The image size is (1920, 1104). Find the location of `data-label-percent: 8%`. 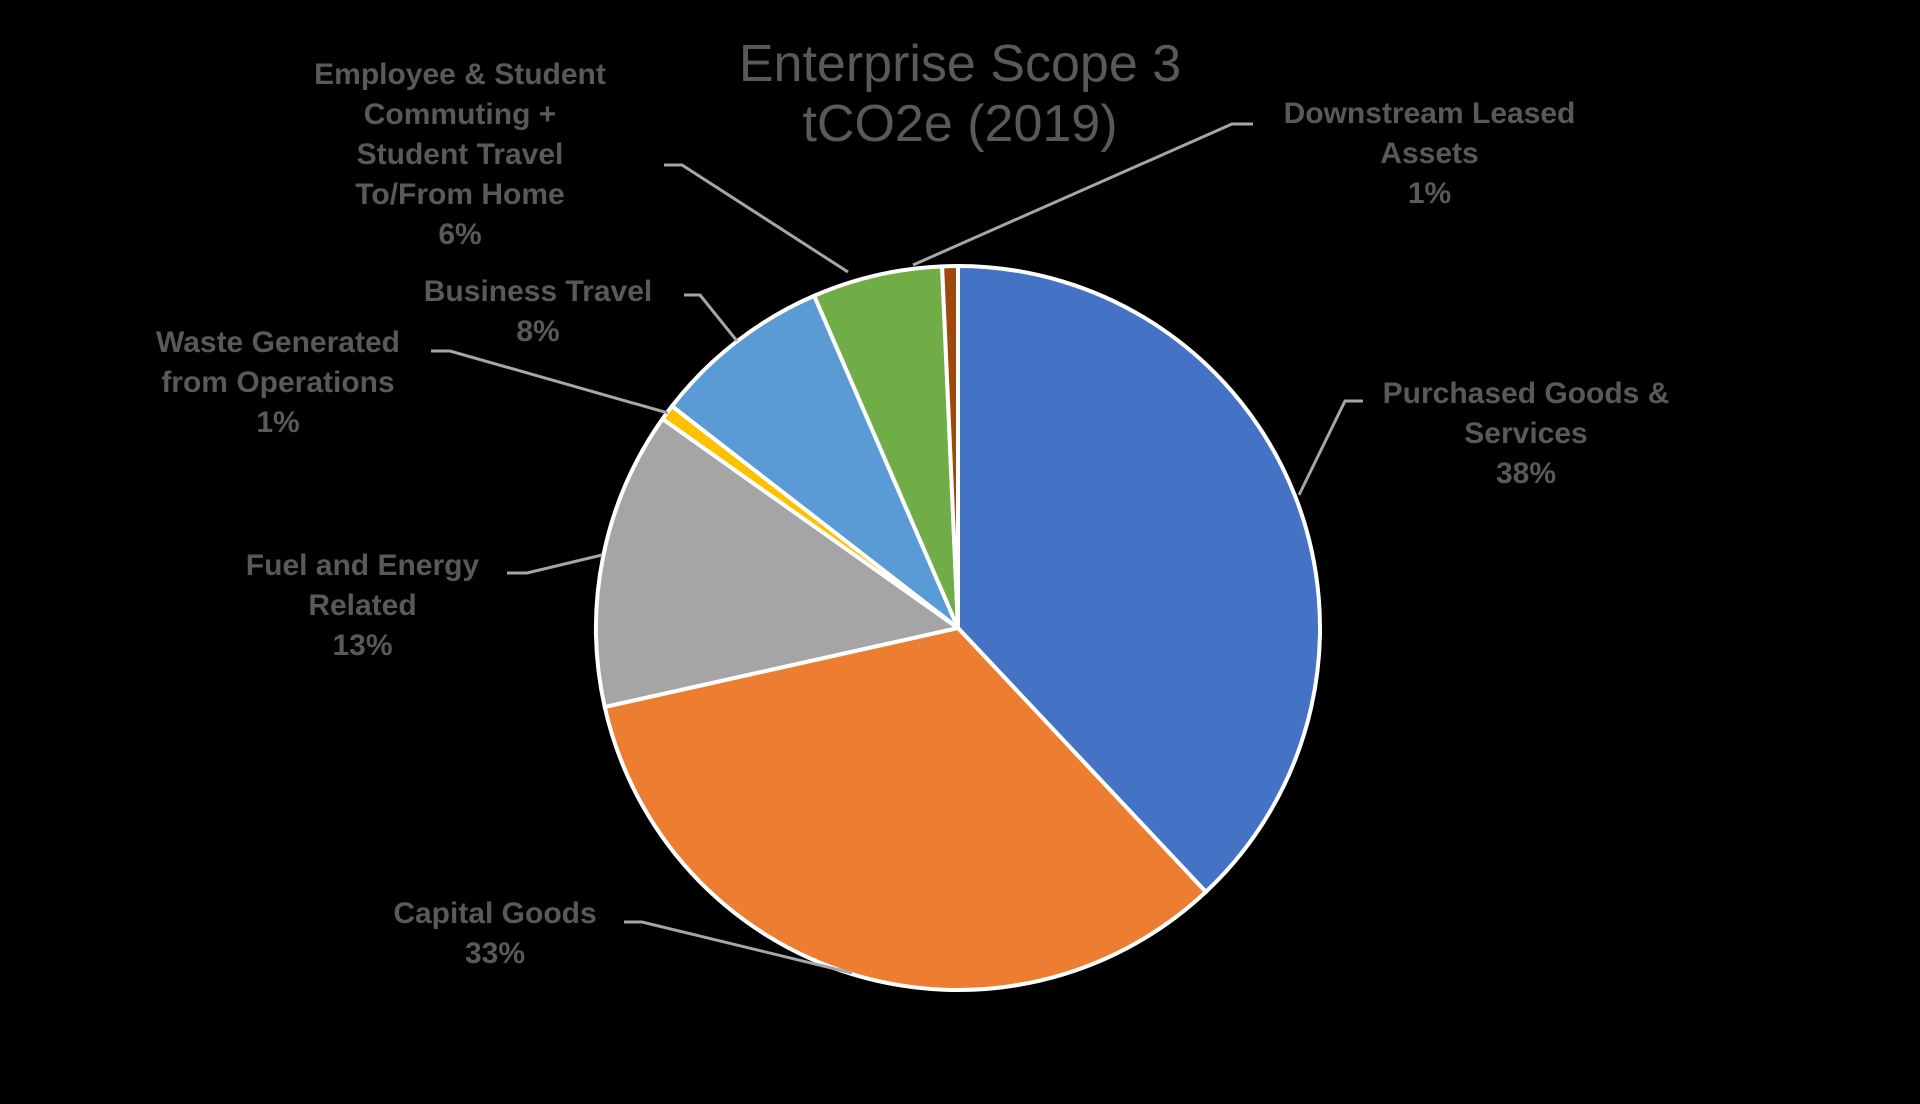

data-label-percent: 8% is located at coordinates (538, 331).